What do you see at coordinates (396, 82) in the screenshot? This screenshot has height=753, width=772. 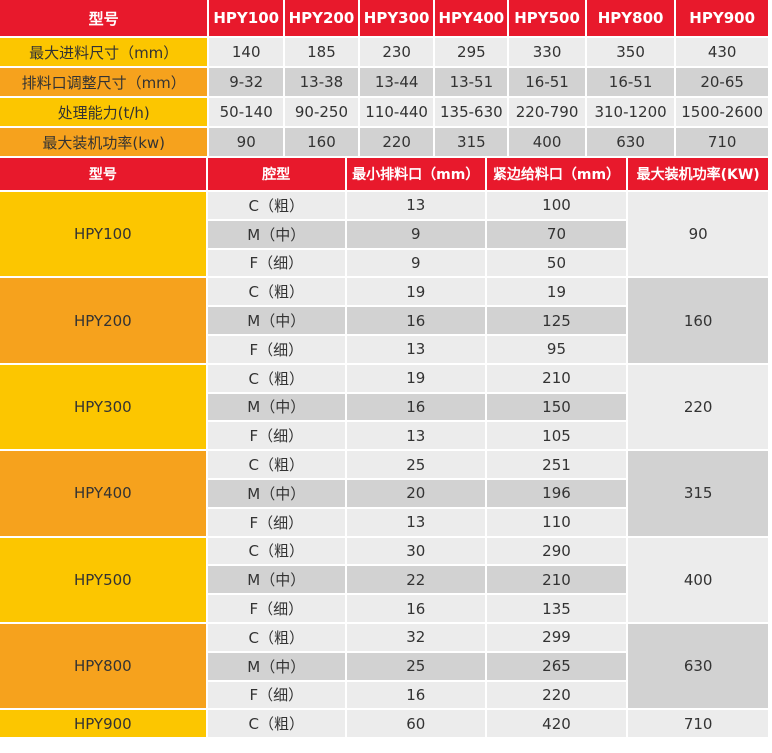 I see `spec-value: 13-44` at bounding box center [396, 82].